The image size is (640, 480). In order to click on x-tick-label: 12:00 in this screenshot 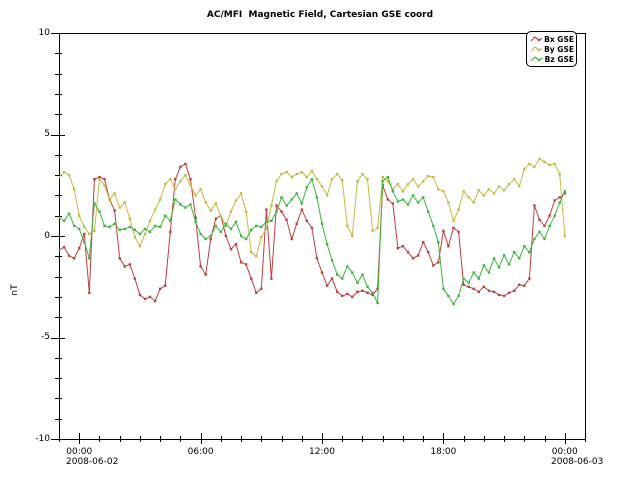, I will do `click(322, 452)`.